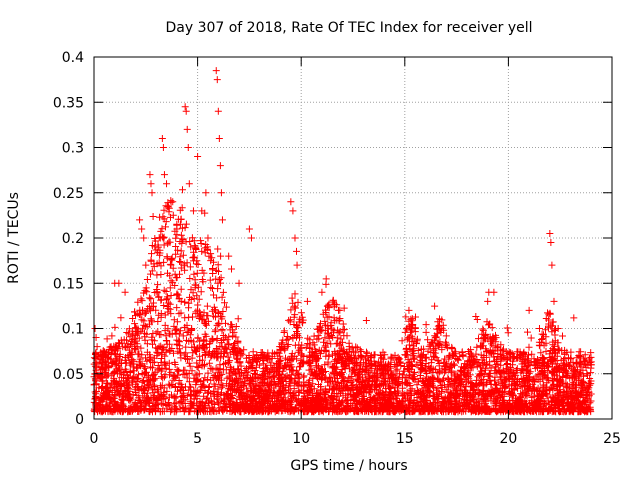  I want to click on y-tick-label: 0.15, so click(68, 284).